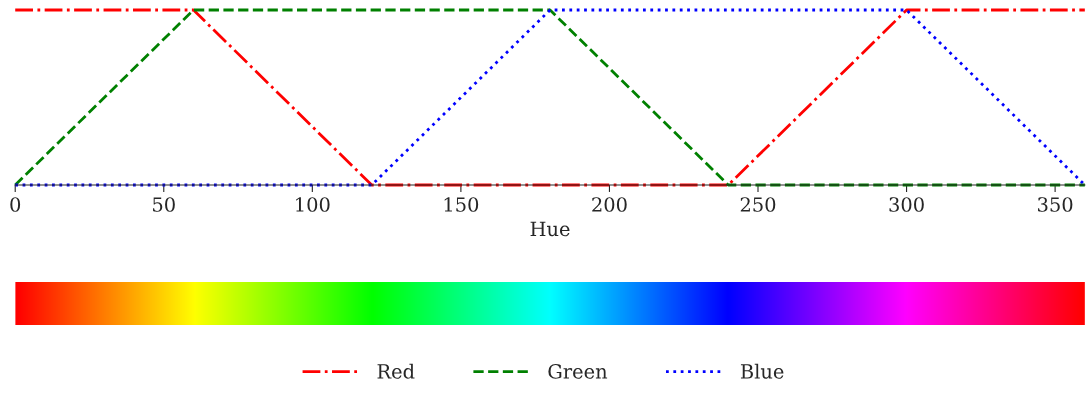 The width and height of the screenshot is (1087, 400). What do you see at coordinates (313, 204) in the screenshot?
I see `x-tick-label: 100` at bounding box center [313, 204].